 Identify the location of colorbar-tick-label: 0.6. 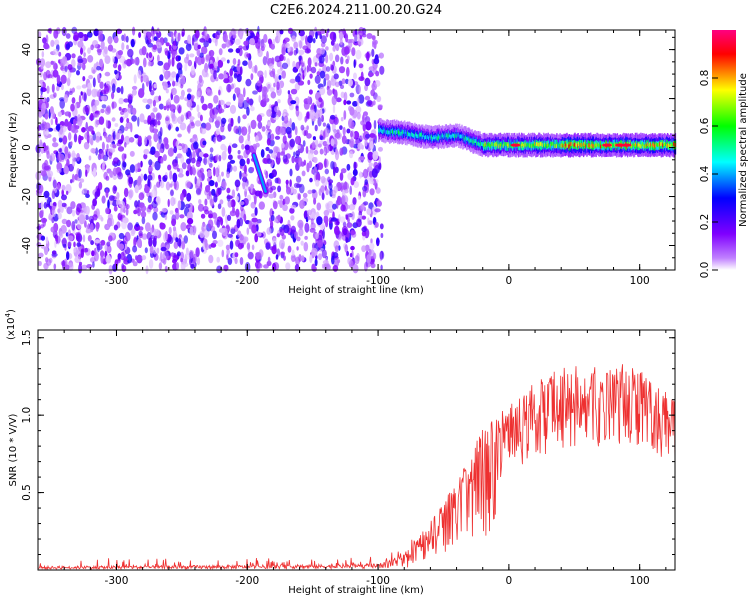
(705, 125).